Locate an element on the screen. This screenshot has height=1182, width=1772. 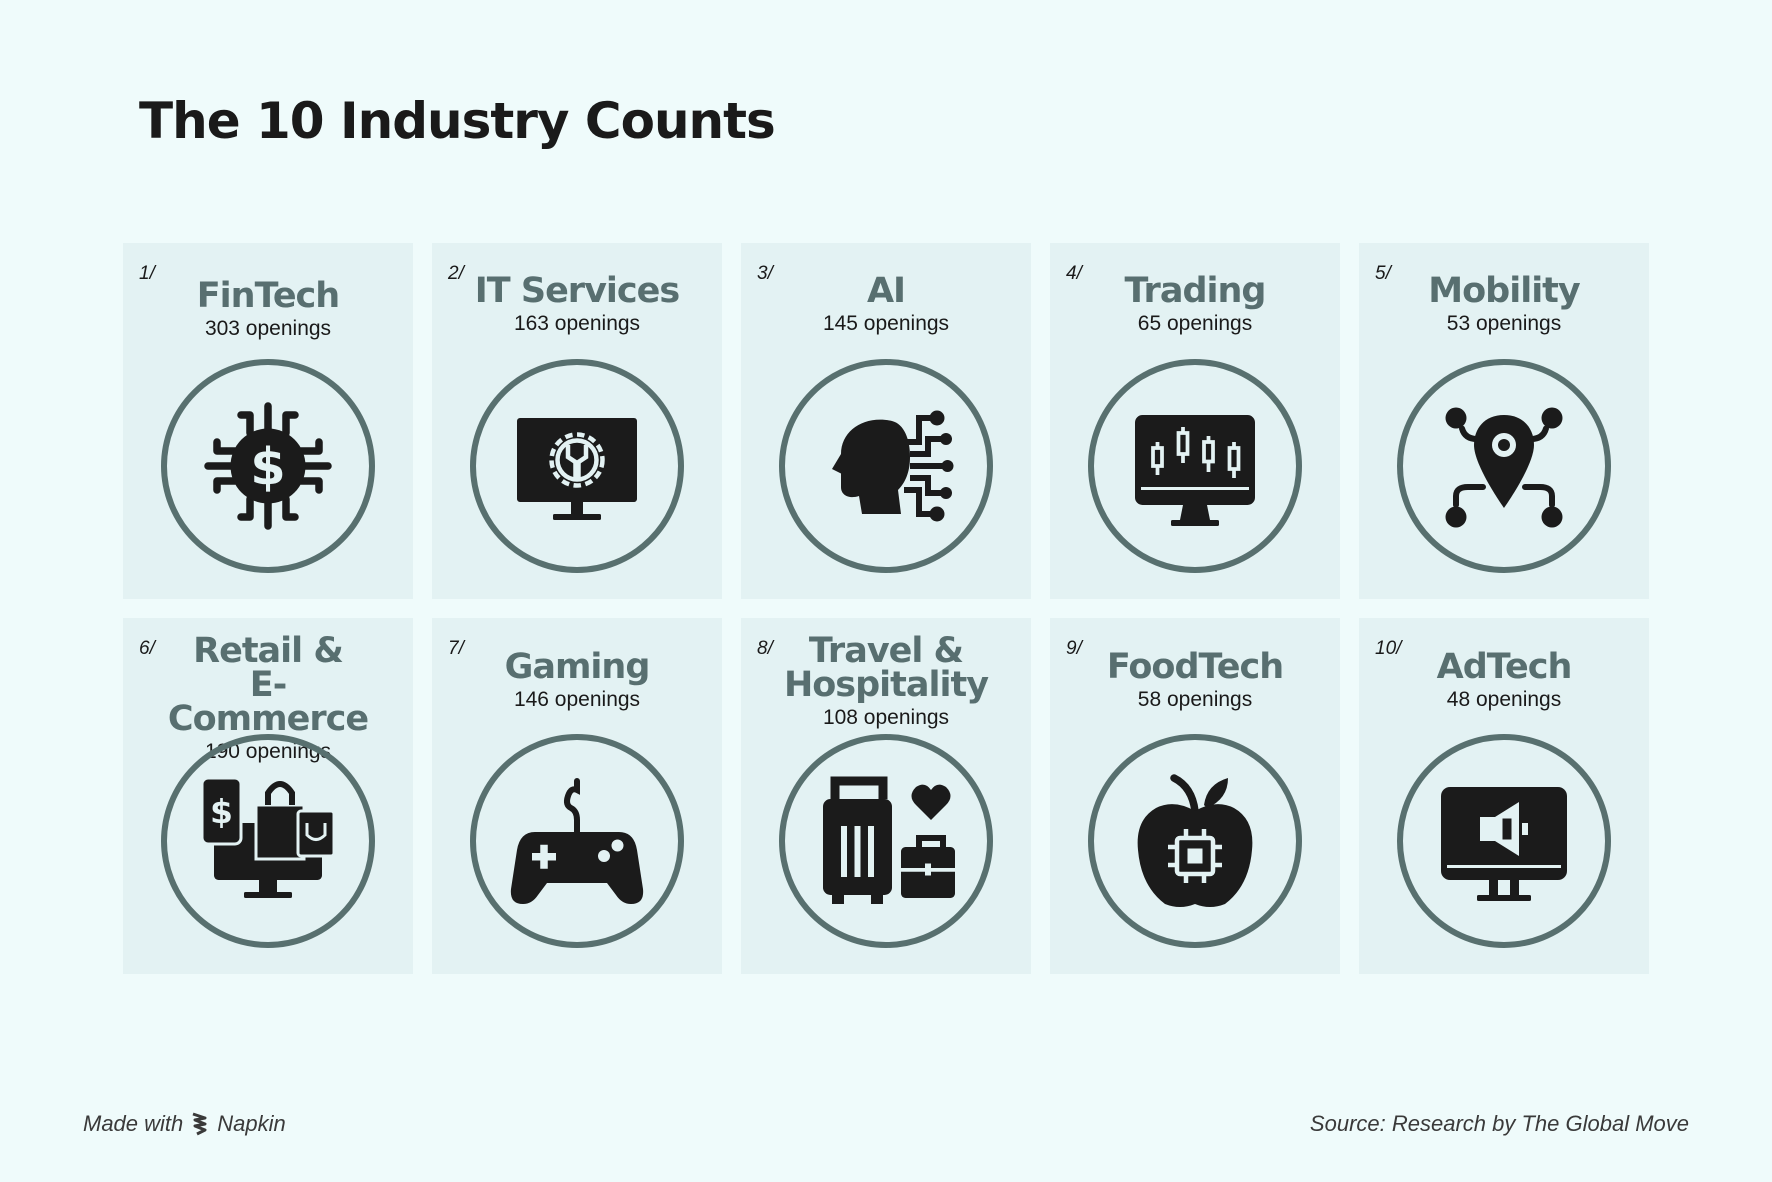
industry-card-trading: 4/ Trading 65 openings is located at coordinates (1195, 421).